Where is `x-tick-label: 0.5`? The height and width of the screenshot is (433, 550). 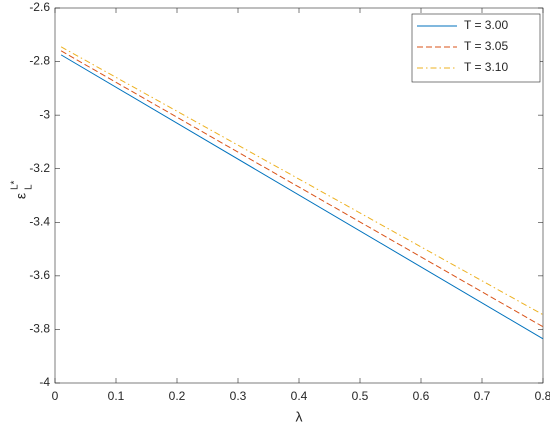 x-tick-label: 0.5 is located at coordinates (360, 396).